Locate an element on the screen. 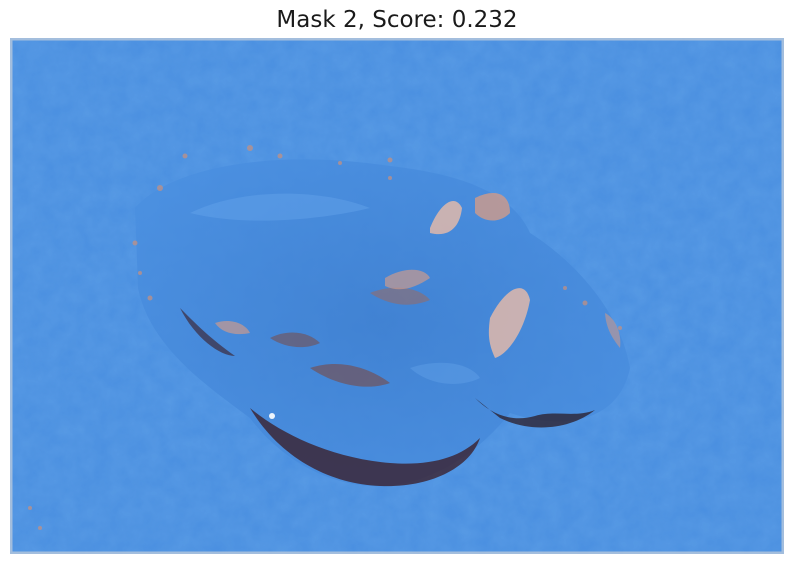 The image size is (794, 566). figure-title: Mask 2, Score: 0.232 is located at coordinates (397, 20).